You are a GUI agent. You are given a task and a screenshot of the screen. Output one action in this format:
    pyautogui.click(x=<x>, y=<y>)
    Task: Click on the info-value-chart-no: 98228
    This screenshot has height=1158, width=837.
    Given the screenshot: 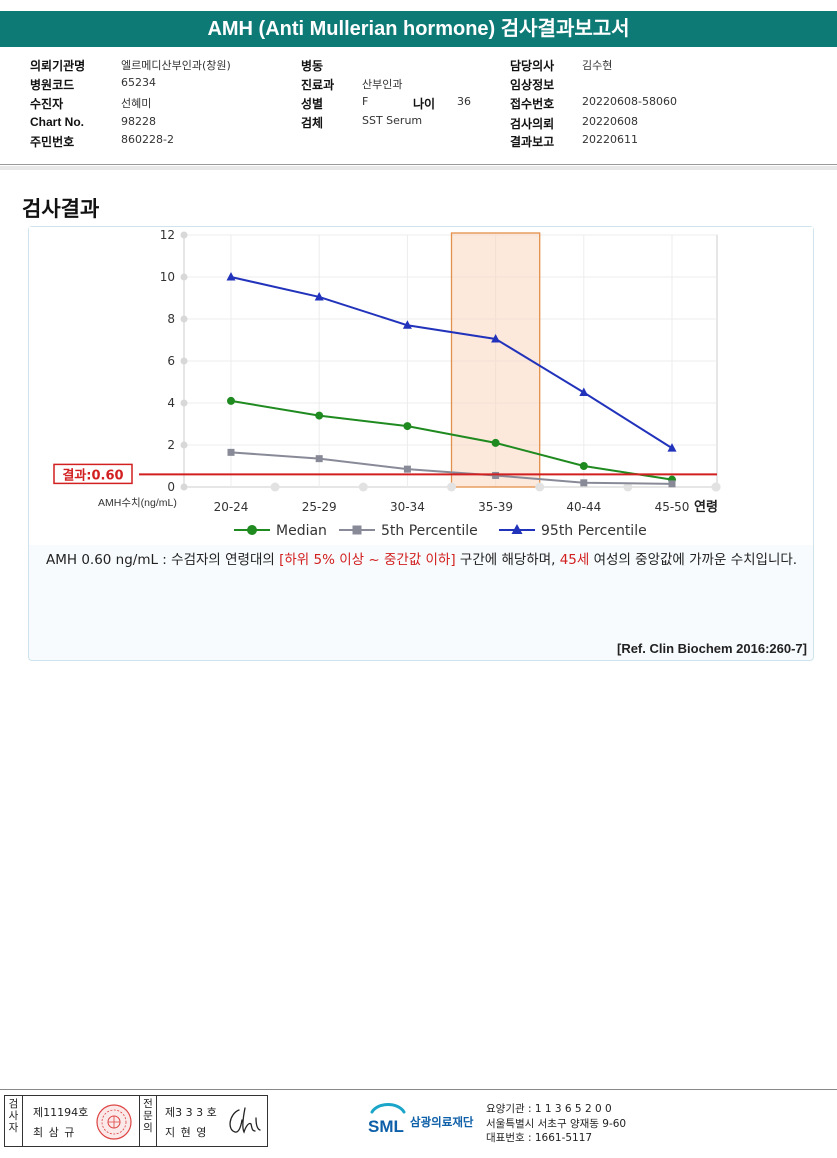 What is the action you would take?
    pyautogui.click(x=138, y=121)
    